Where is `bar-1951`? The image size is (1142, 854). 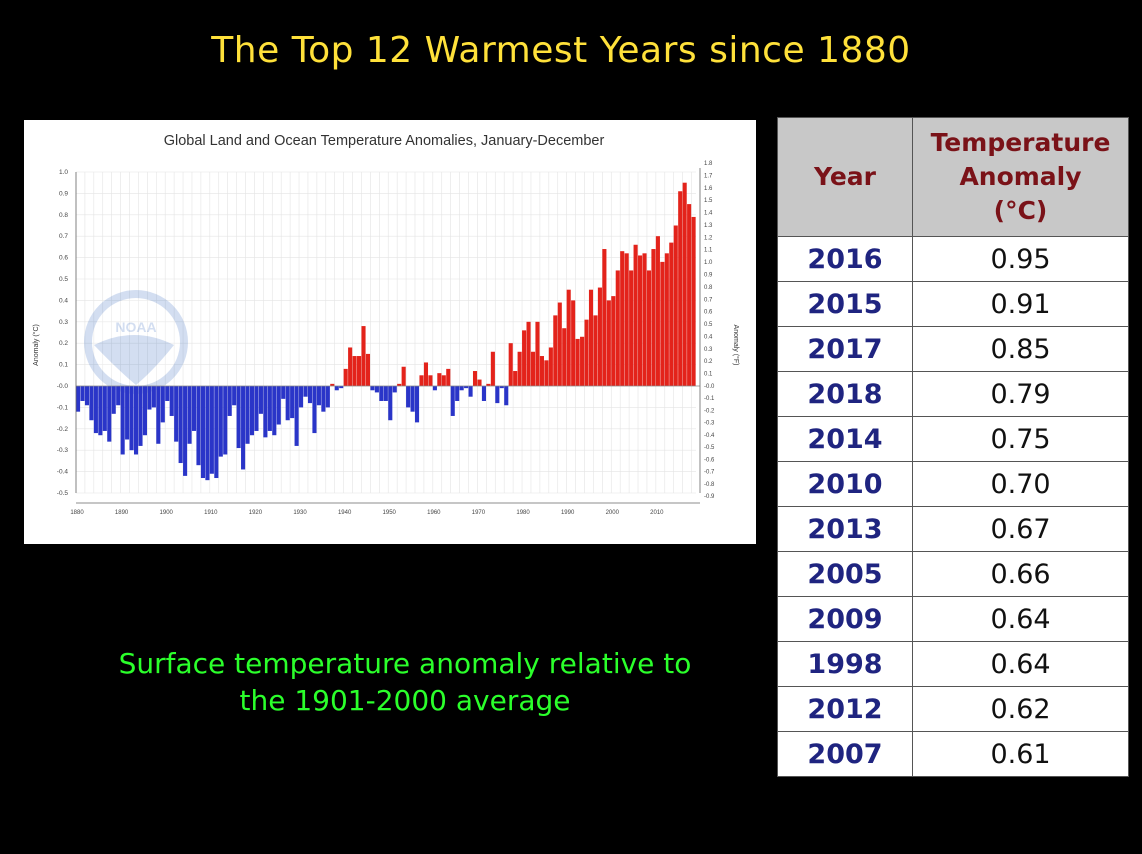
bar-1951 is located at coordinates (394, 389).